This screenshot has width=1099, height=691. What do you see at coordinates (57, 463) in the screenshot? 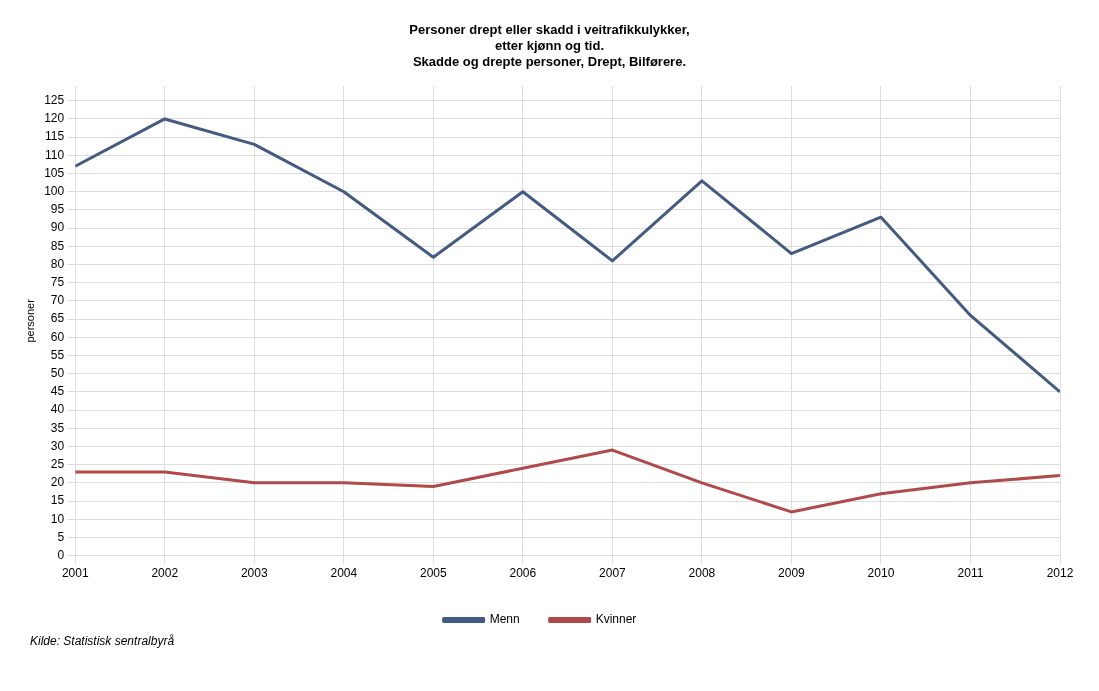
I see `y-tick-label: 25` at bounding box center [57, 463].